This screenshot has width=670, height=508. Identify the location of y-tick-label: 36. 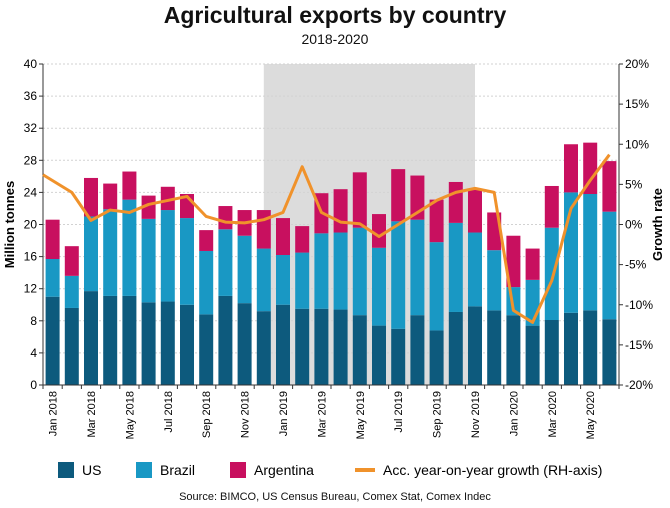
(31, 96).